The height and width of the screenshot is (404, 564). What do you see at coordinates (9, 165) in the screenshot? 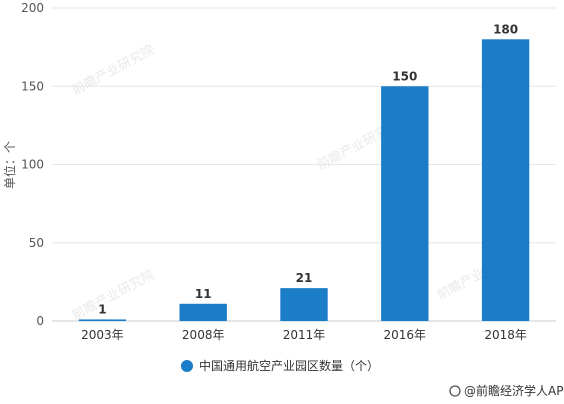
I see `y-axis-title: 单位：个` at bounding box center [9, 165].